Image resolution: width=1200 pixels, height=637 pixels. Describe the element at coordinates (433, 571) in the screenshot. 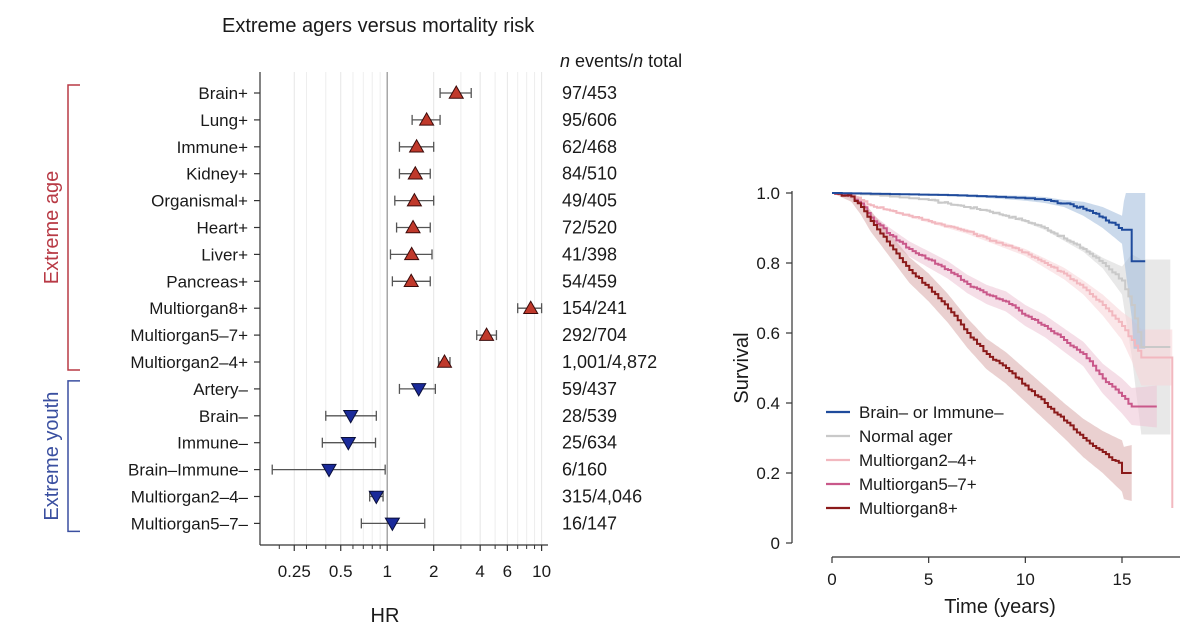

I see `x-tick-label: 2` at that location.